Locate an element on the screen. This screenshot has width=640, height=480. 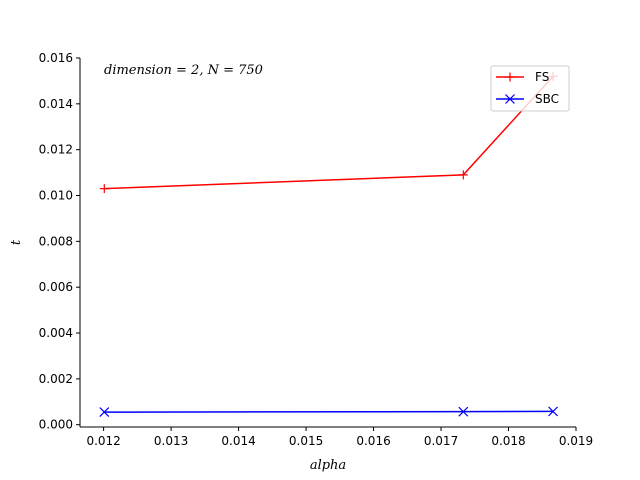
y-tick-label: 0.004 is located at coordinates (56, 333).